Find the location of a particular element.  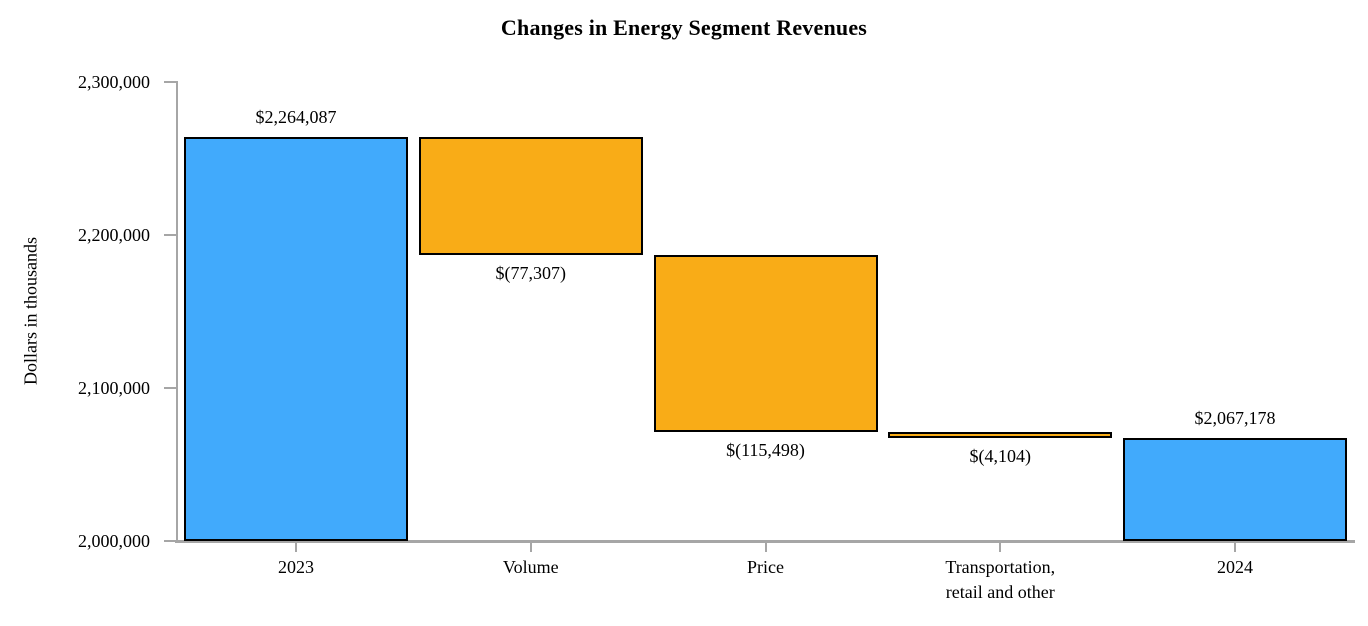

x-tick-label-transportation: Transportation, retail and other is located at coordinates (1000, 579).